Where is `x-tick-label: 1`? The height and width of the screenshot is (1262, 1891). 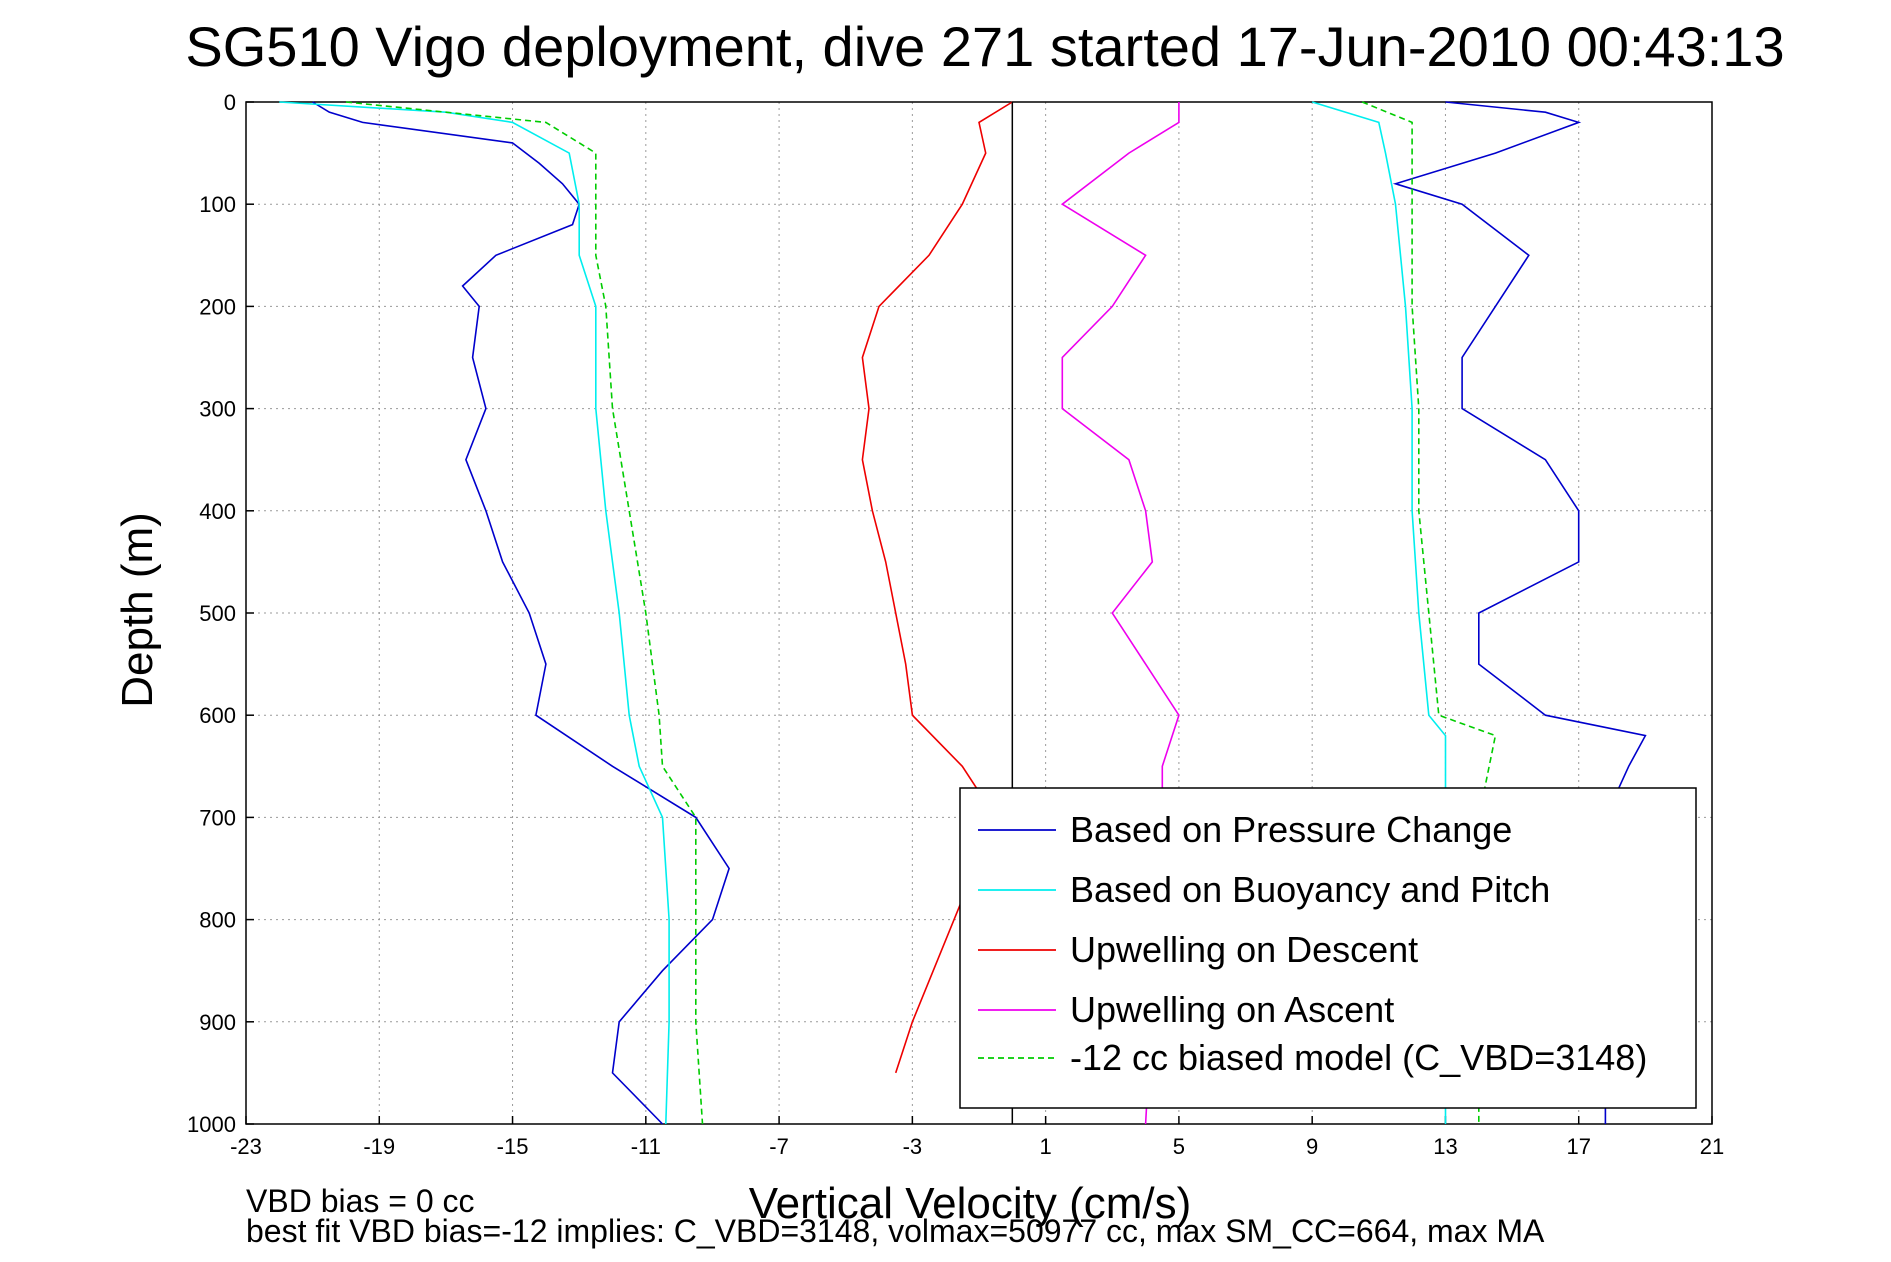 x-tick-label: 1 is located at coordinates (1046, 1146).